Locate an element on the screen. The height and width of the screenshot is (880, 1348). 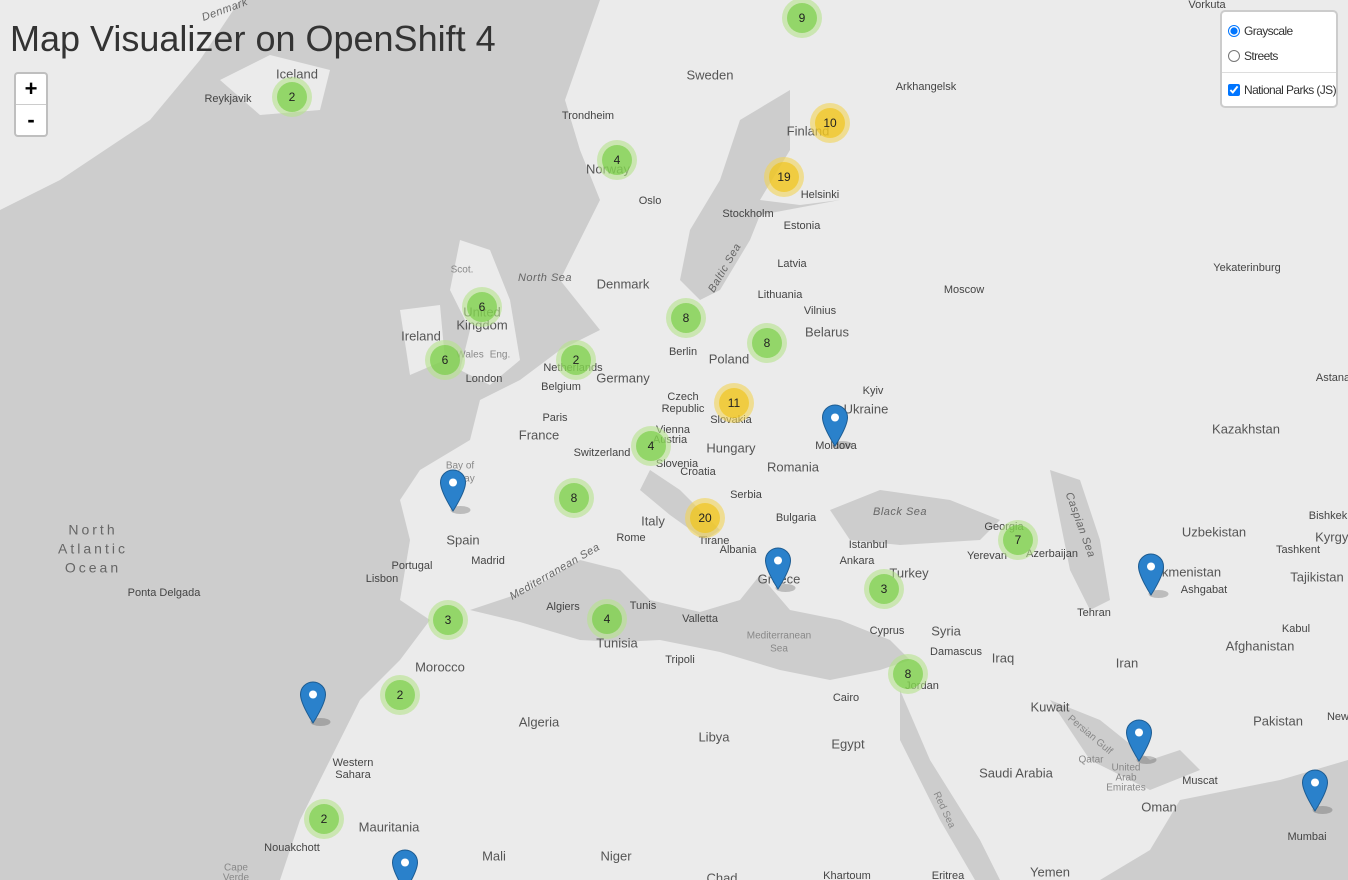
cluster: 11 is located at coordinates (734, 403).